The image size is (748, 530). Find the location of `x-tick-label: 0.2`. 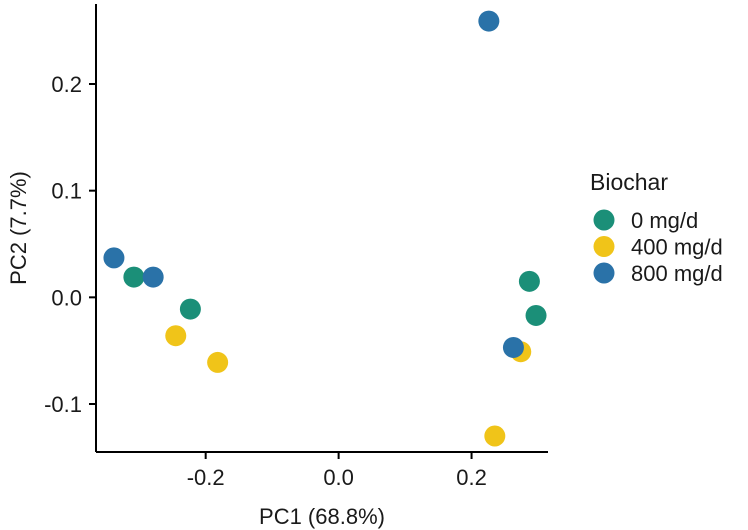

x-tick-label: 0.2 is located at coordinates (471, 477).